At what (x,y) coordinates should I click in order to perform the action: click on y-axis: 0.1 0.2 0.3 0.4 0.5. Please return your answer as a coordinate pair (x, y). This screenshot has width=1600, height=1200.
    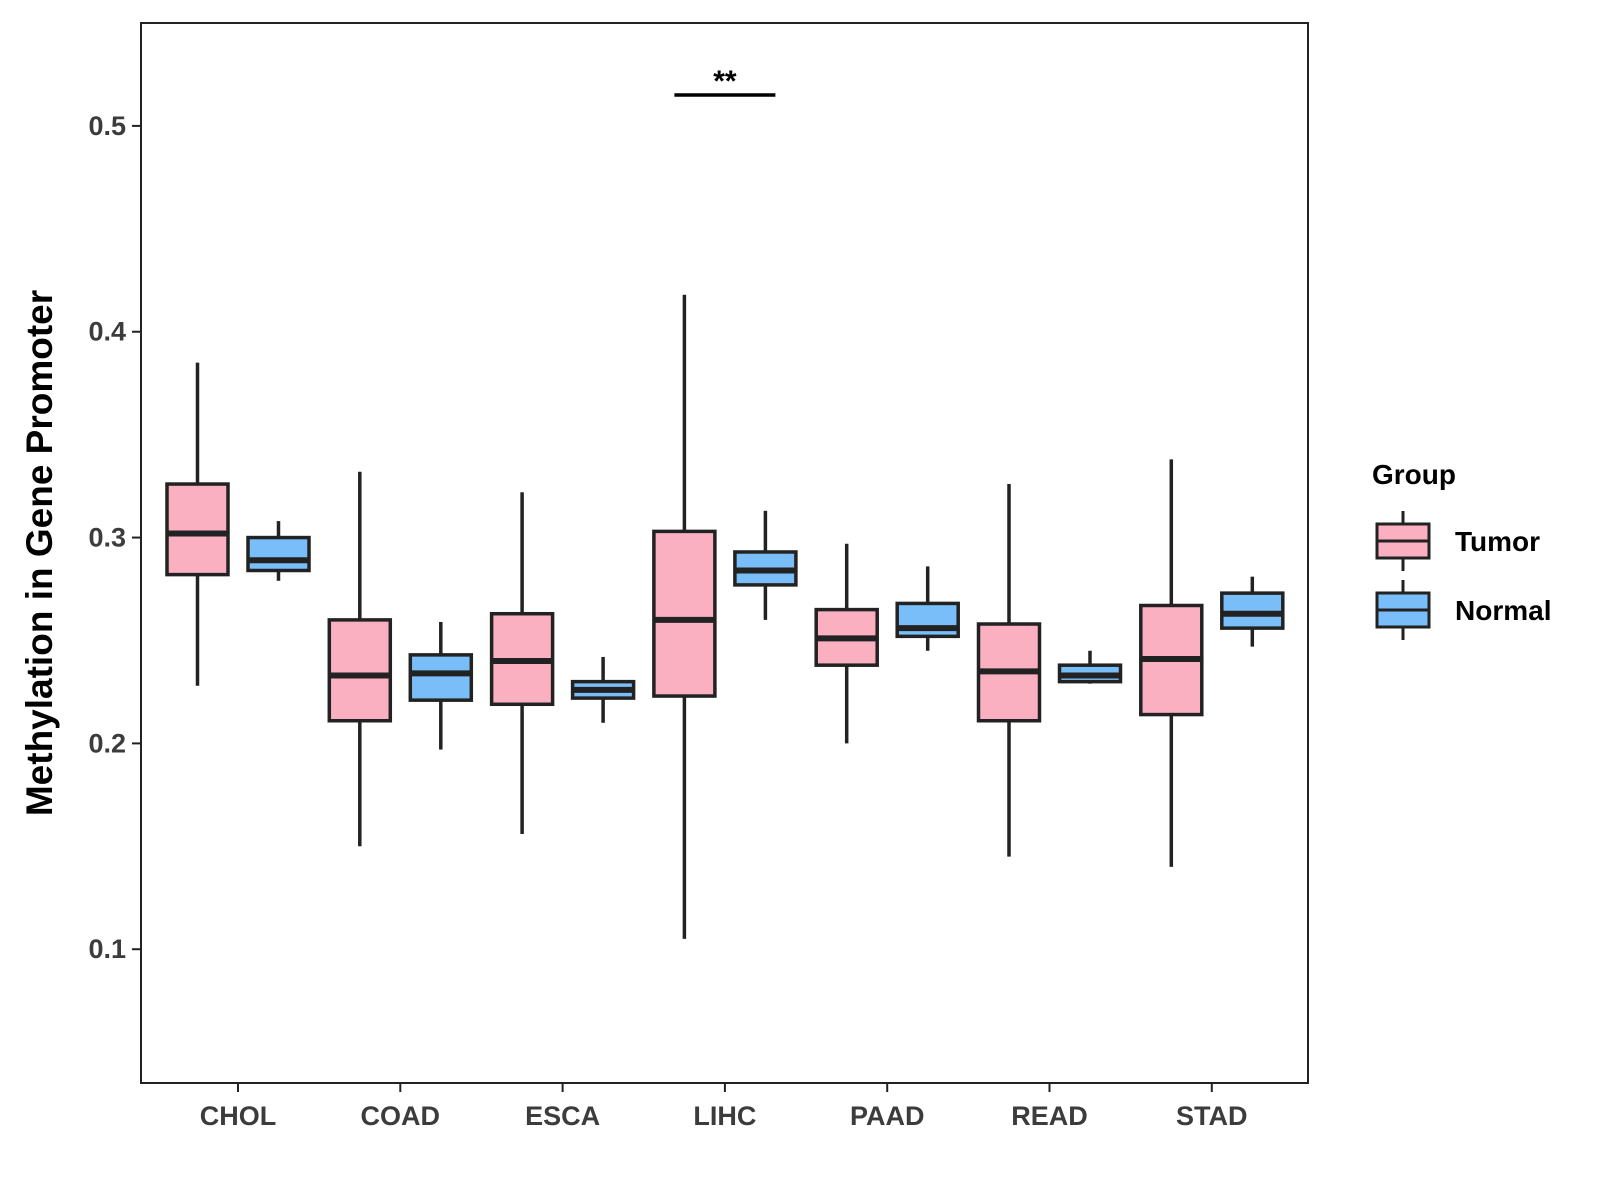
    Looking at the image, I should click on (114, 537).